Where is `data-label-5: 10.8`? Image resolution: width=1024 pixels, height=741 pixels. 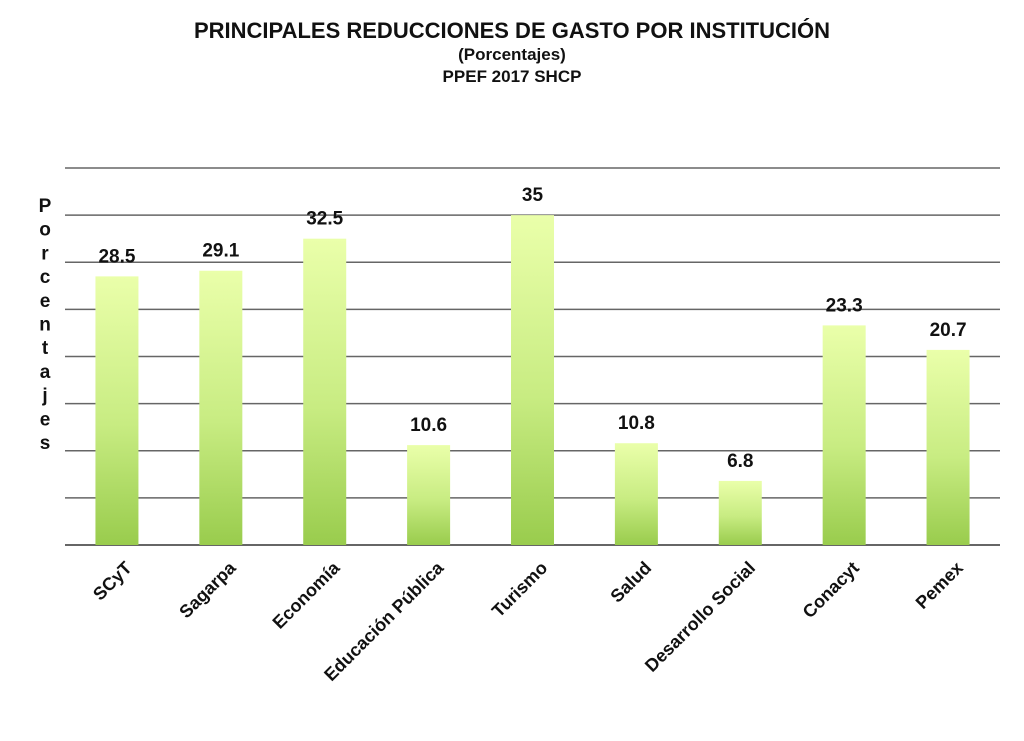
data-label-5: 10.8 is located at coordinates (636, 423).